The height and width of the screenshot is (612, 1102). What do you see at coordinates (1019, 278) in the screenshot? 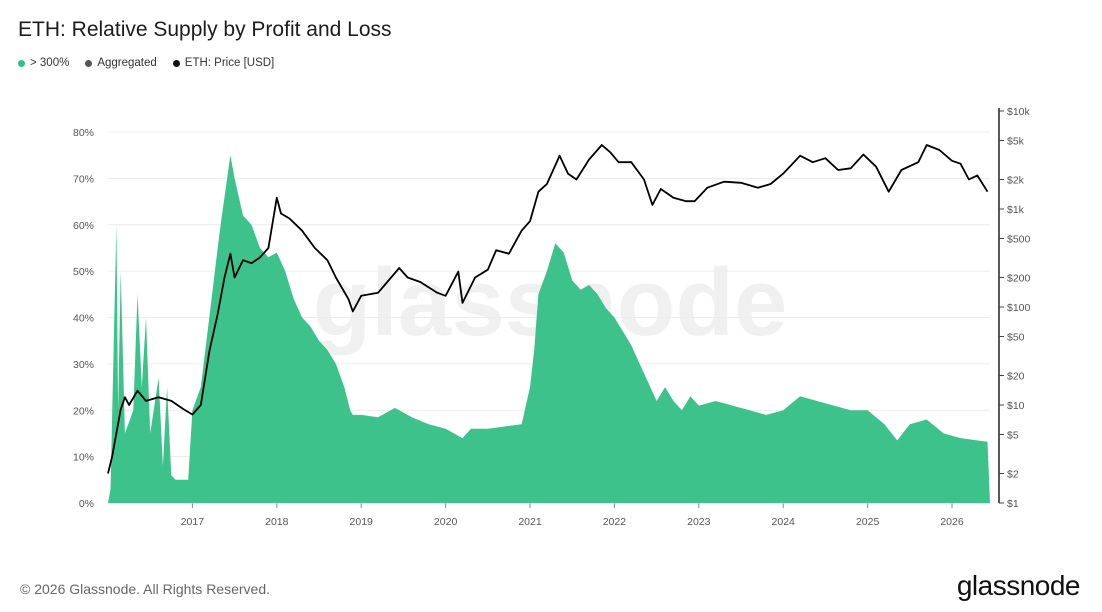
I see `y-right-tick-label: $200` at bounding box center [1019, 278].